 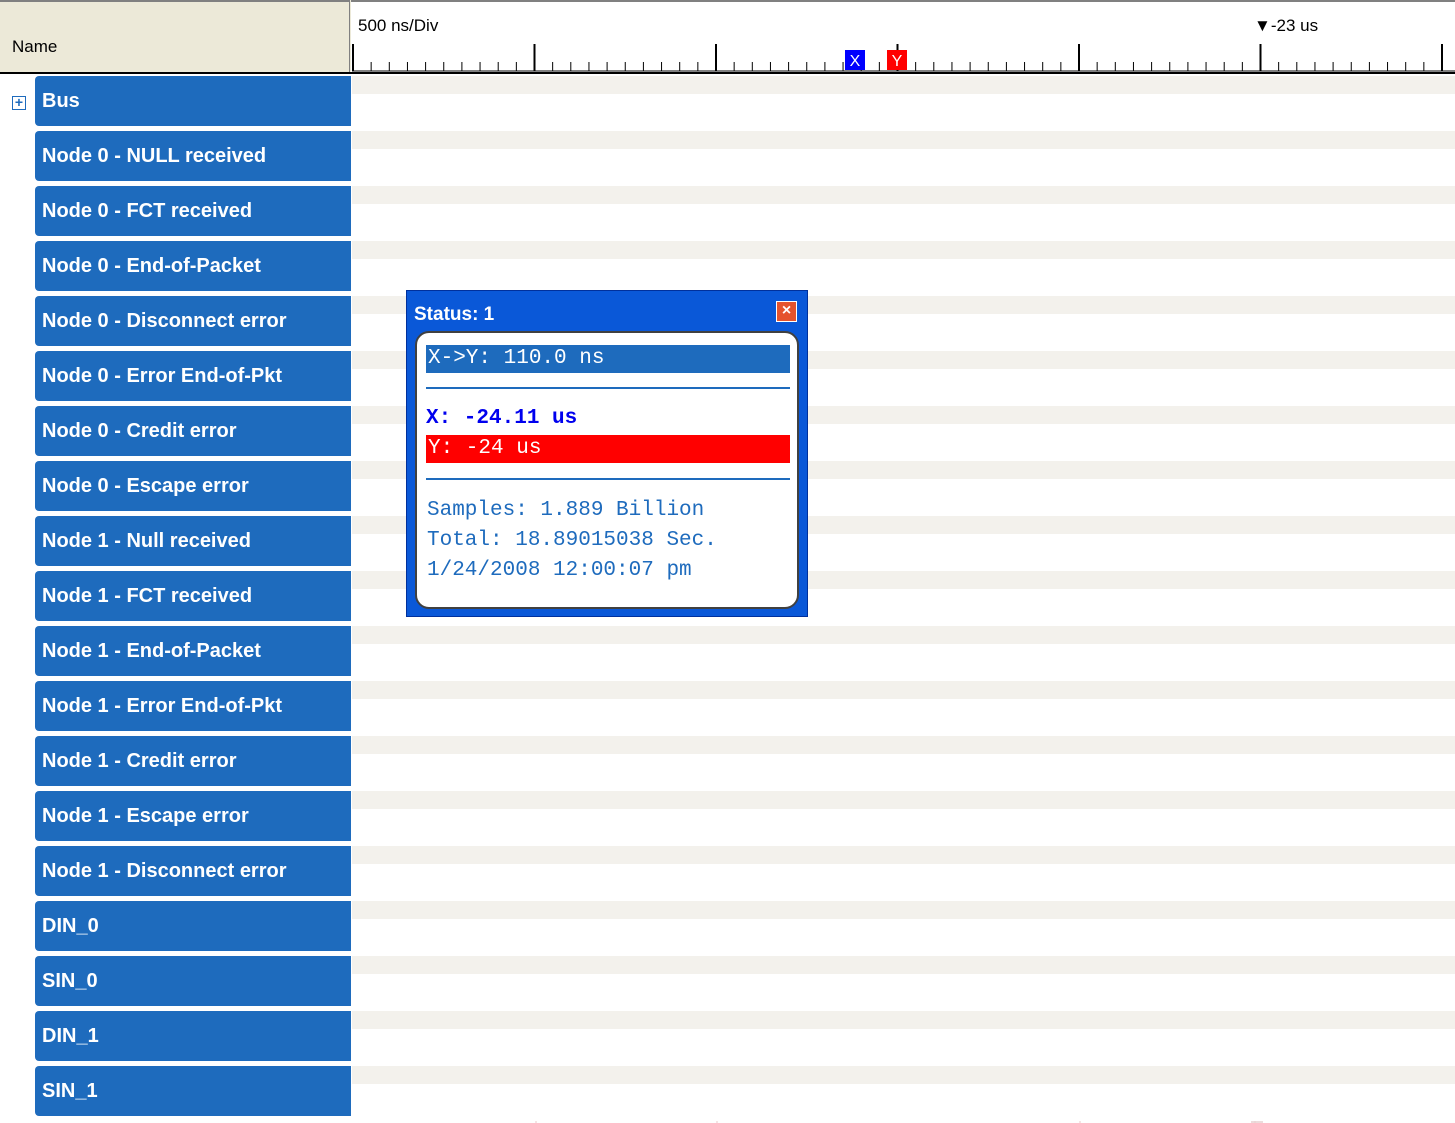 I want to click on signal-label: Node 1 - Error End-of-Pkt, so click(x=193, y=706).